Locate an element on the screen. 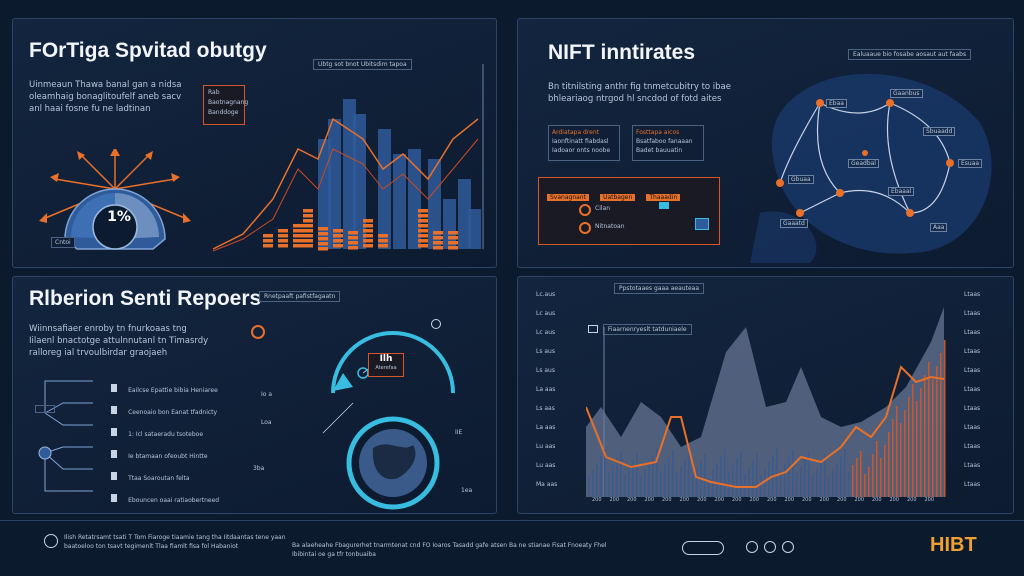  map-node-label: Gaanbus is located at coordinates (906, 93).